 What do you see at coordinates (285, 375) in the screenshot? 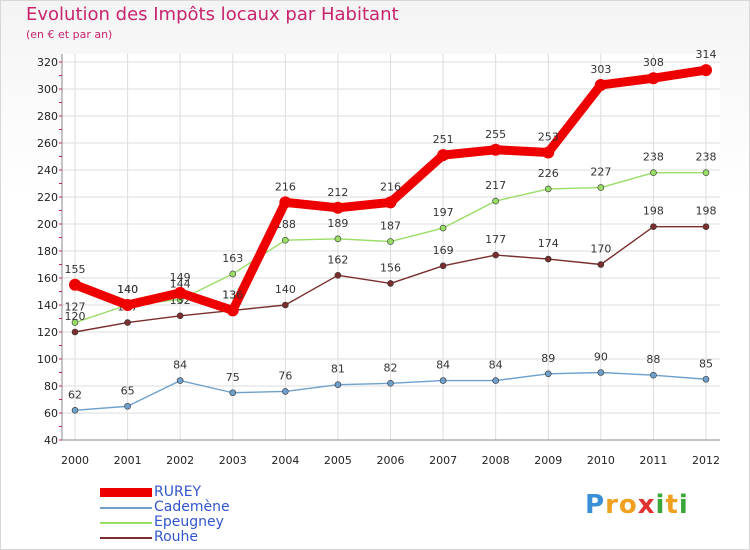
I see `data-label: 76` at bounding box center [285, 375].